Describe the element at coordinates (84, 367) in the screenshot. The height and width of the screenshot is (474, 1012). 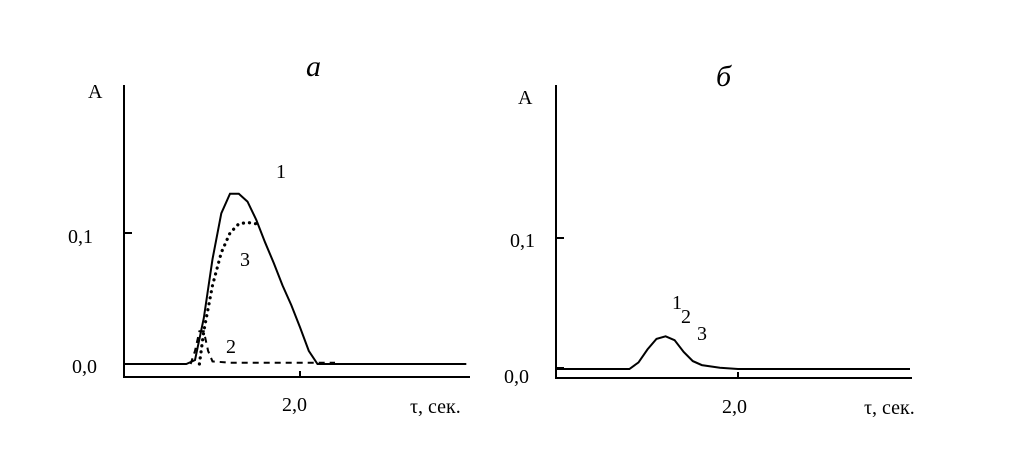
I see `panel-a-ytick-label-0: 0,0` at that location.